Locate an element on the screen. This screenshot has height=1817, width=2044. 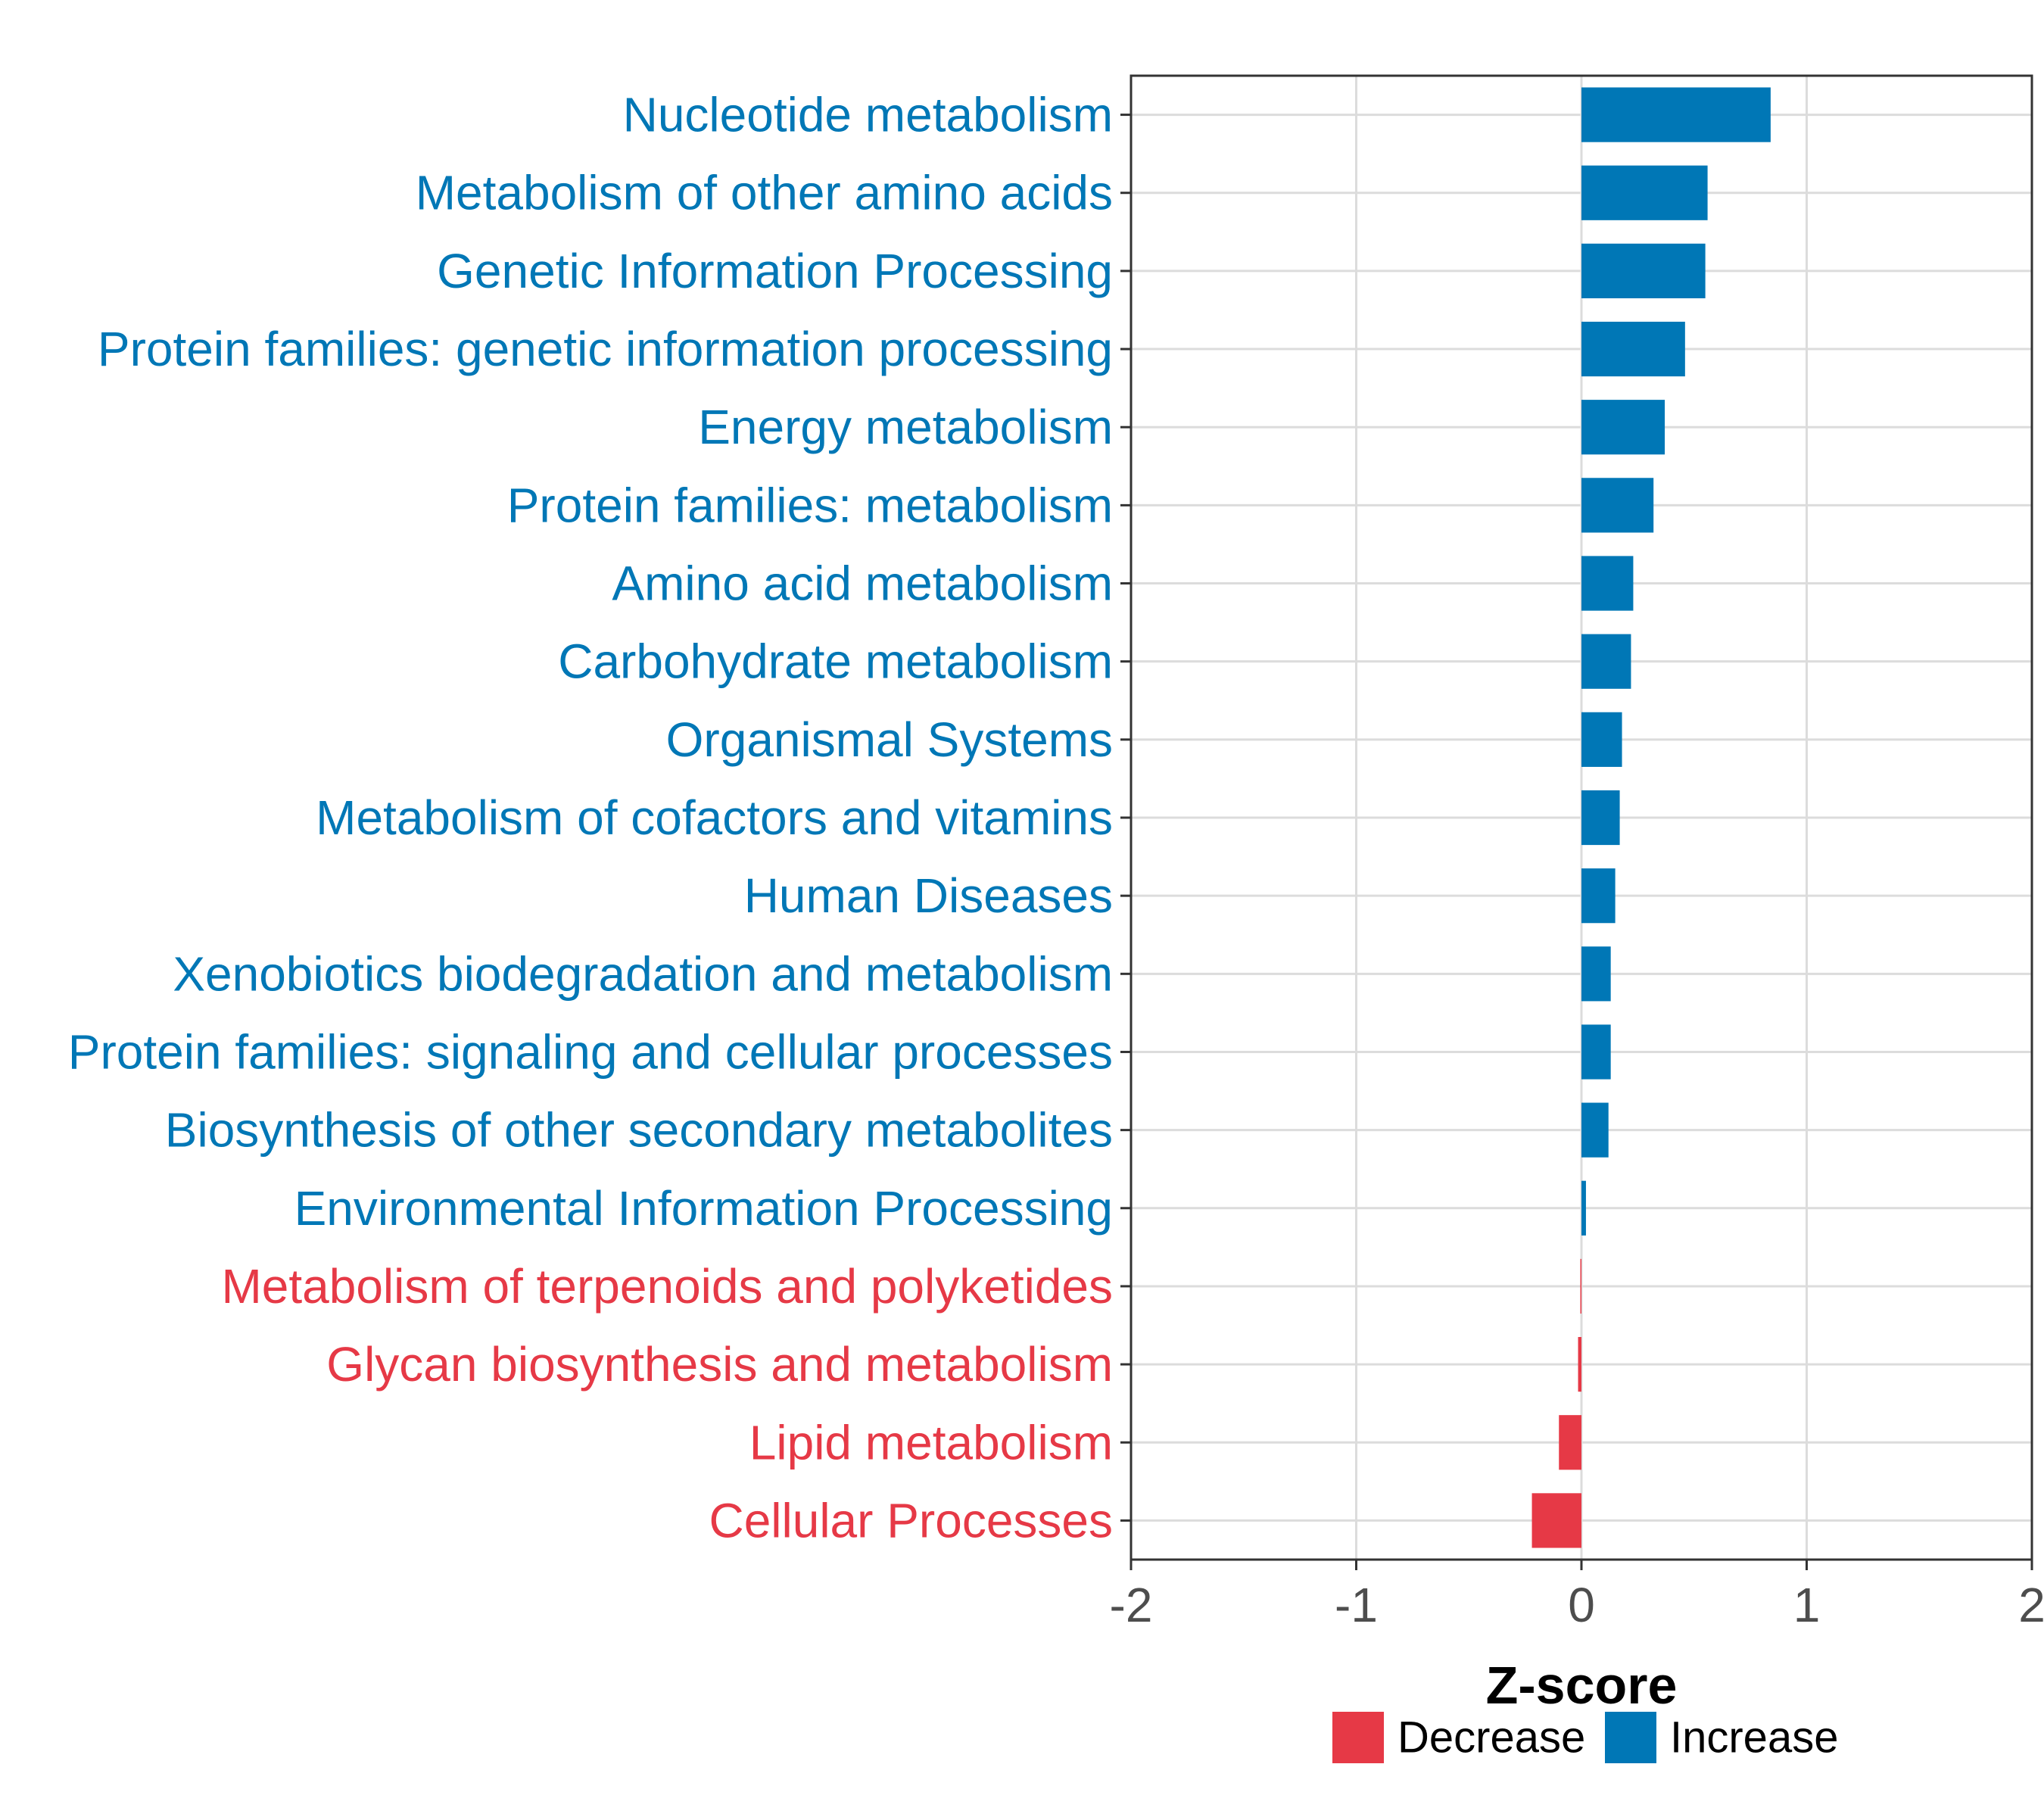
legend: Decrease Increase is located at coordinates (1585, 1737).